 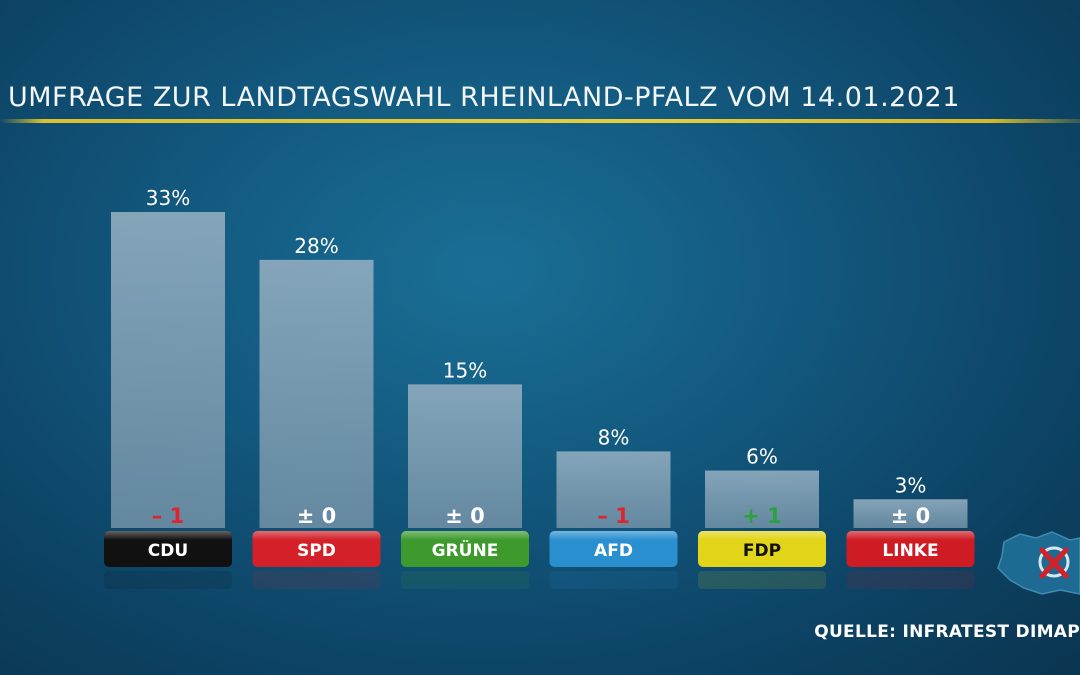 I want to click on category-box-shine-spd, so click(x=316, y=540).